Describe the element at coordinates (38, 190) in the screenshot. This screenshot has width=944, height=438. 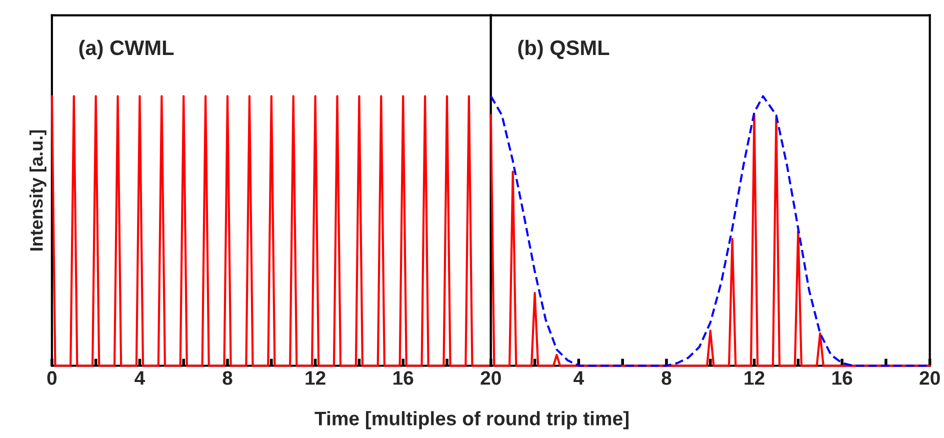
I see `y-axis-title: Intensity [a.u.]` at that location.